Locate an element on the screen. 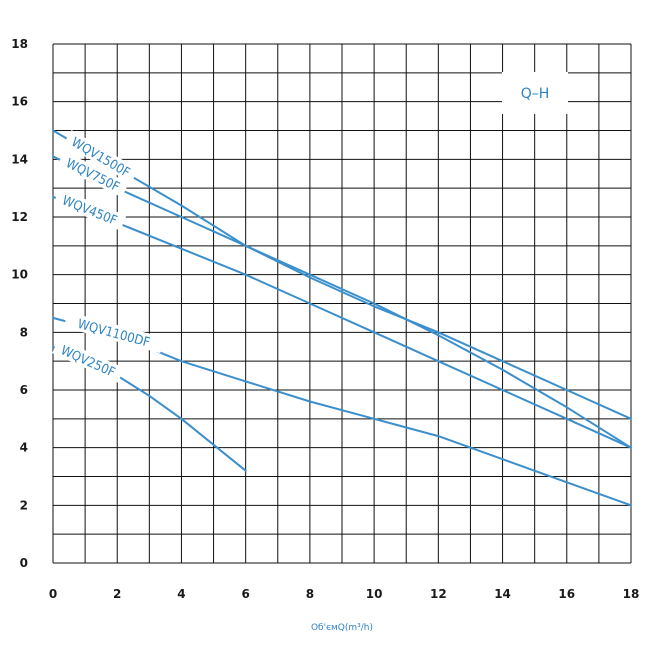 The image size is (650, 650). series-label-group: WQV450F is located at coordinates (90, 209).